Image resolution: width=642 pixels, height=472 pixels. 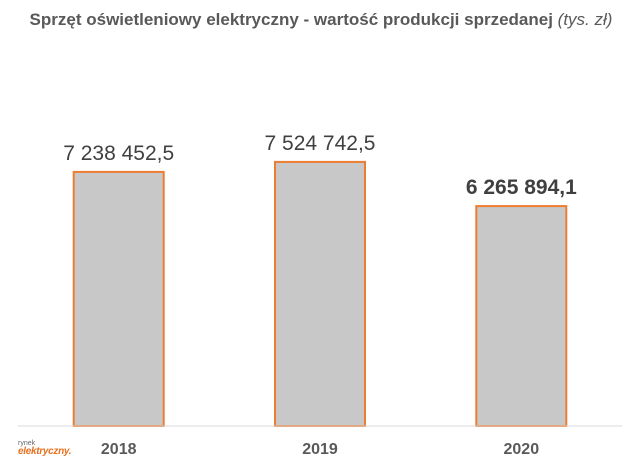 What do you see at coordinates (45, 451) in the screenshot?
I see `logo-text-line2: elektryczny.` at bounding box center [45, 451].